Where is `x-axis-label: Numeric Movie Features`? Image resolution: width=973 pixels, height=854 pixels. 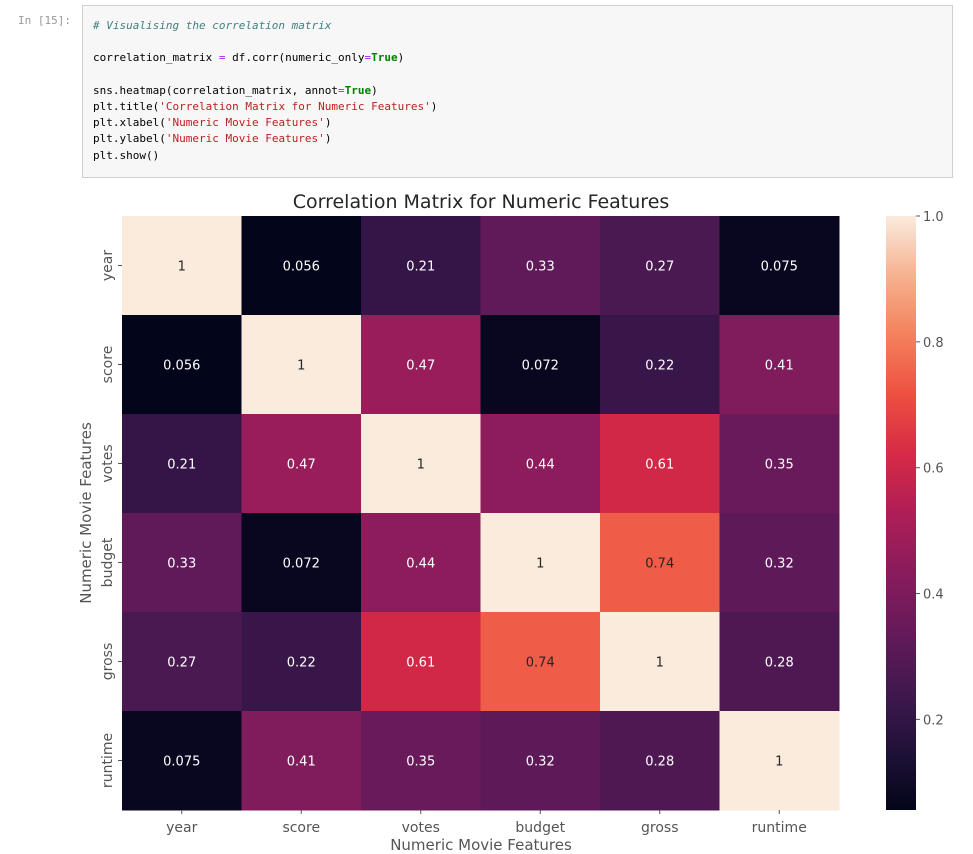 x-axis-label: Numeric Movie Features is located at coordinates (481, 843).